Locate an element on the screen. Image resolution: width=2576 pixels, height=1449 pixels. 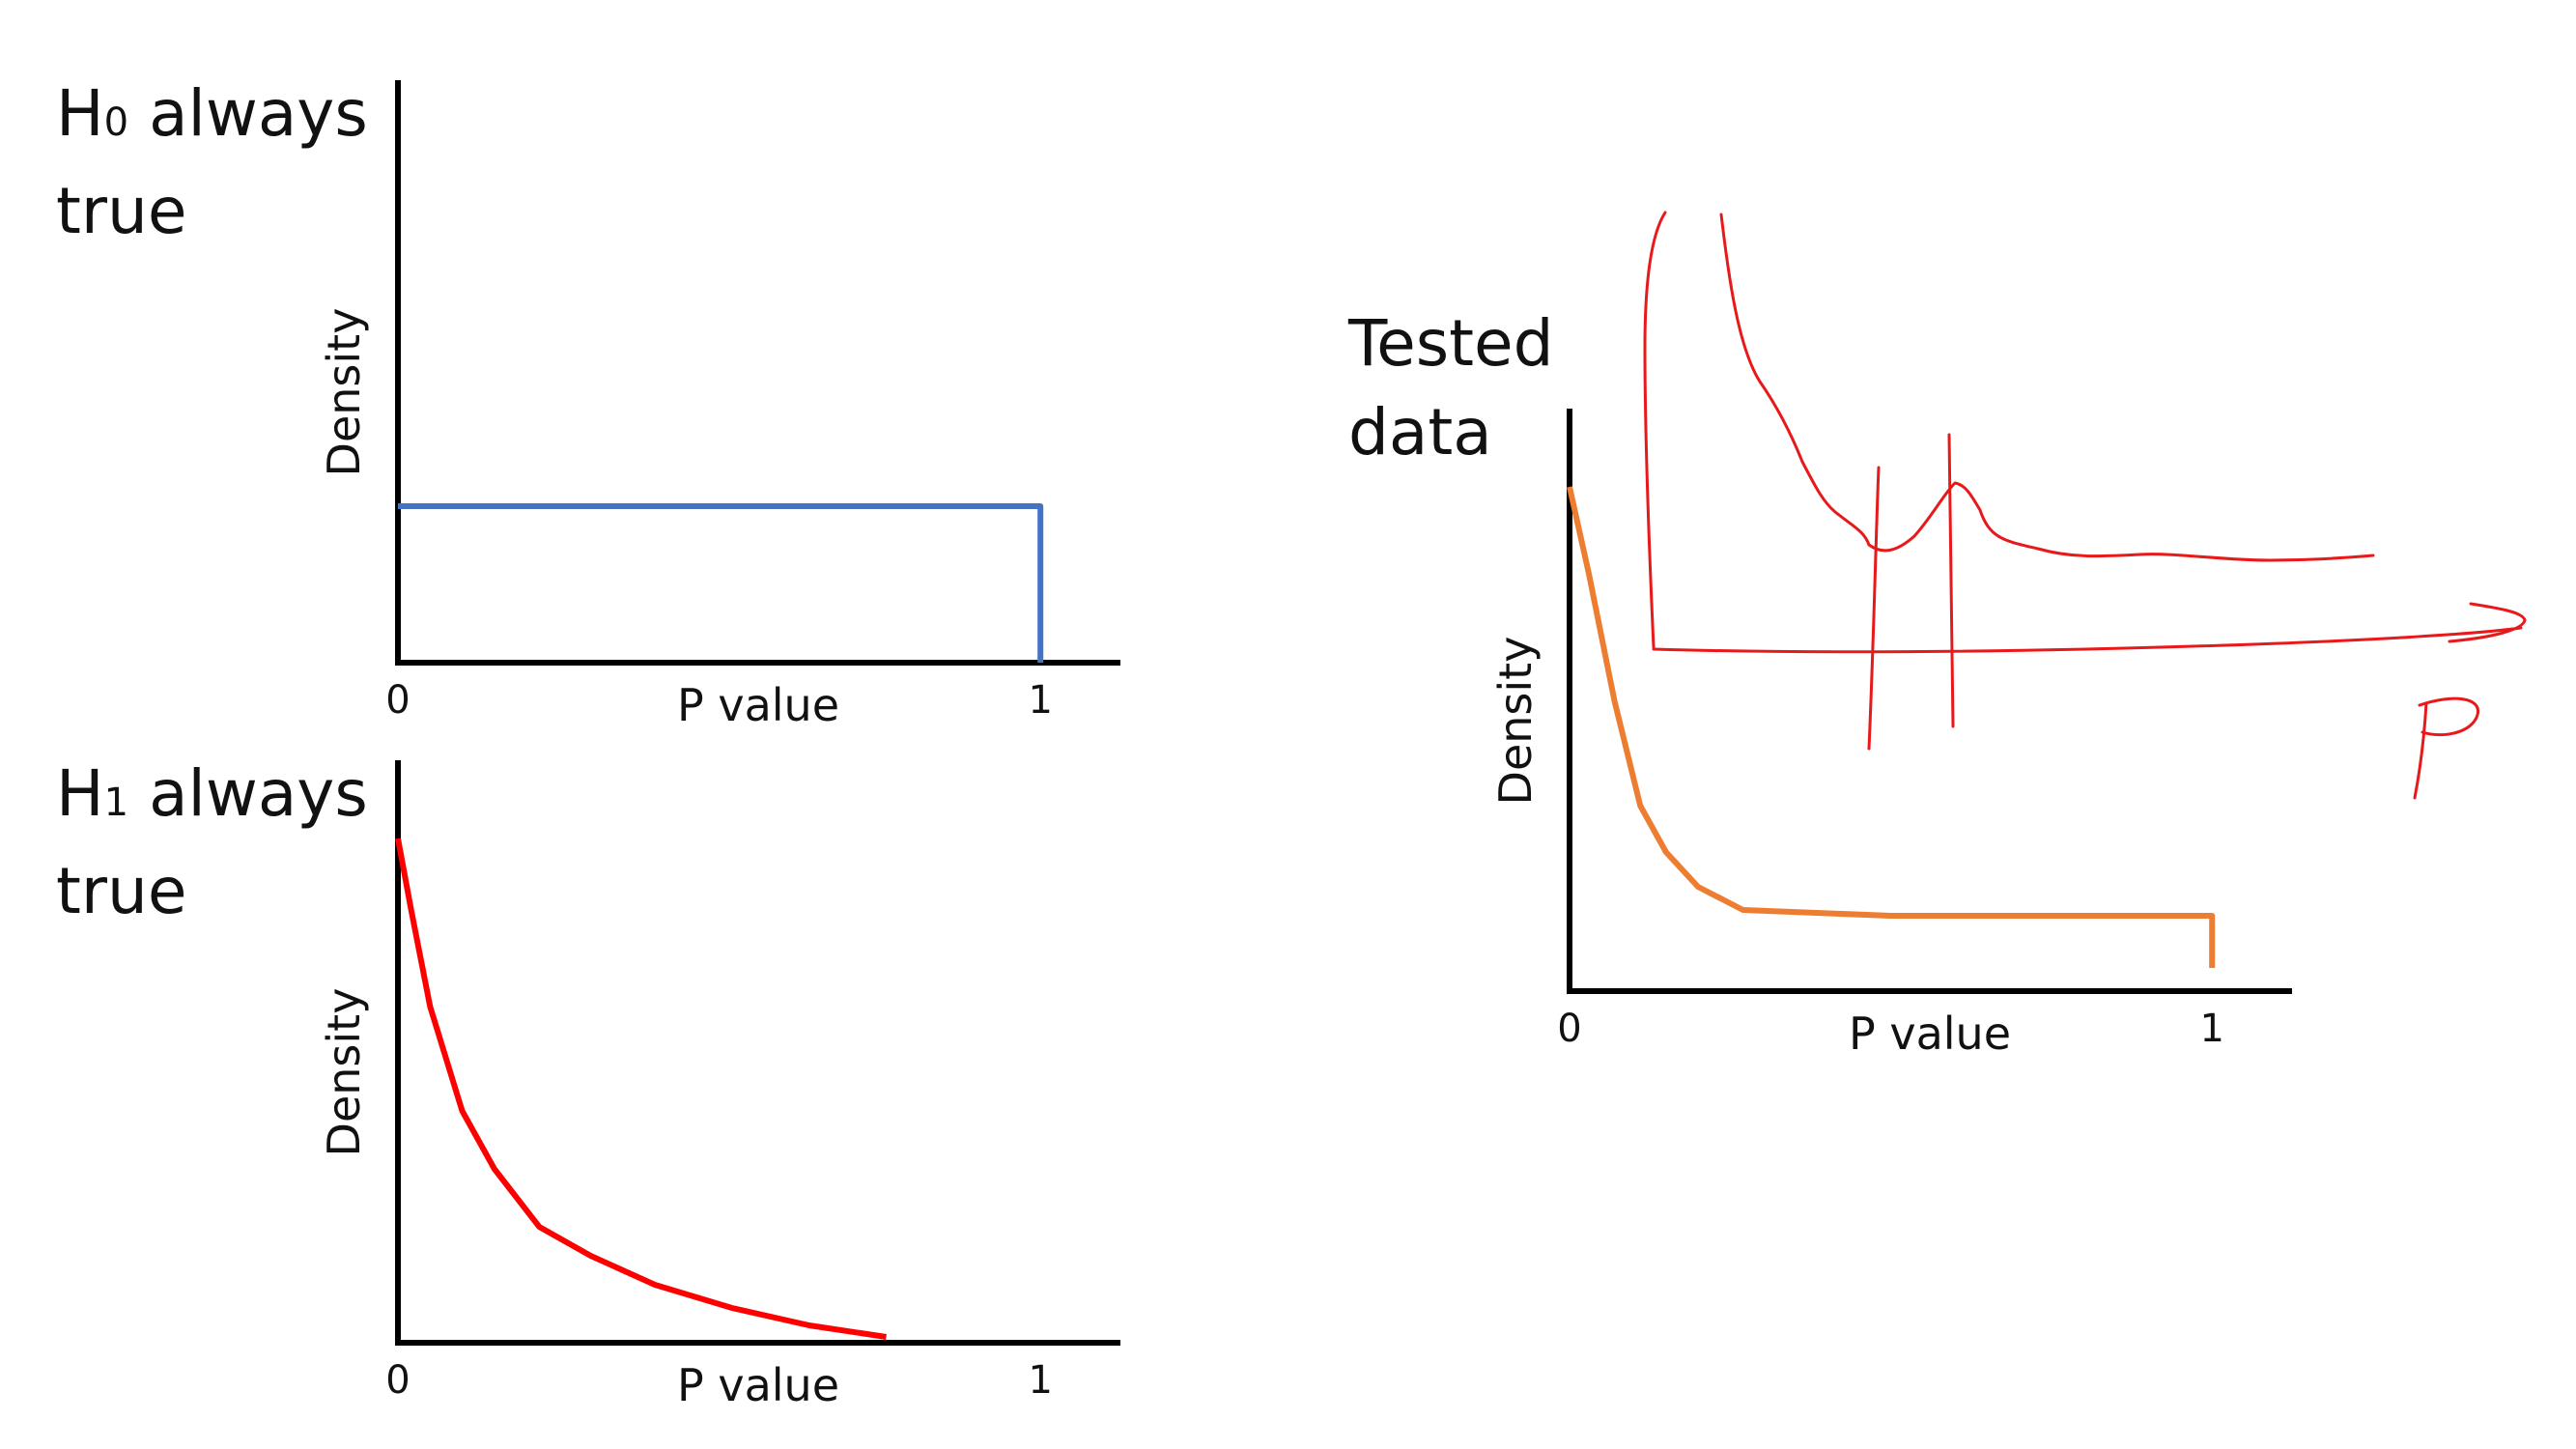
h1-y-axis-title: Density is located at coordinates (344, 1072).